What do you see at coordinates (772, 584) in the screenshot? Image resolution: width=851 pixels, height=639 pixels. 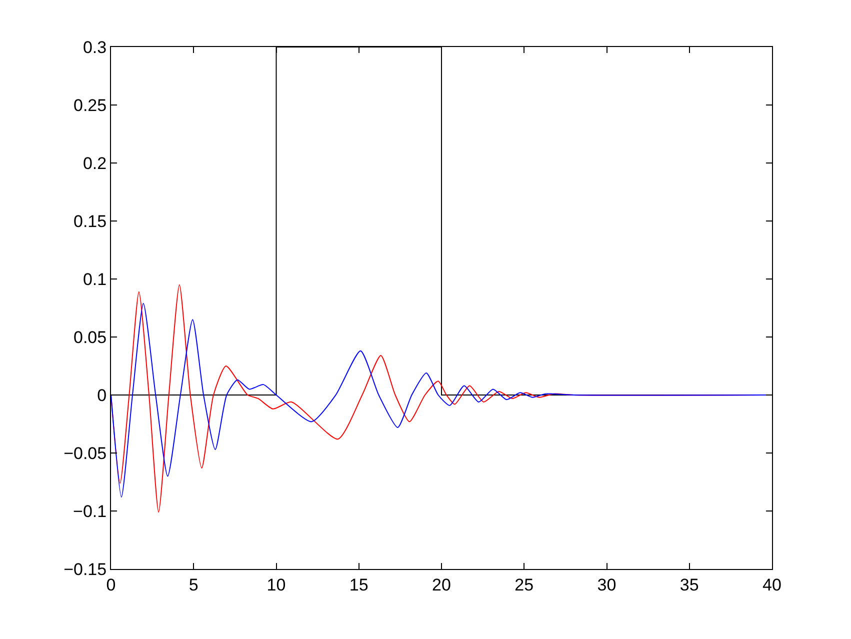 I see `x-tick-label: 40` at bounding box center [772, 584].